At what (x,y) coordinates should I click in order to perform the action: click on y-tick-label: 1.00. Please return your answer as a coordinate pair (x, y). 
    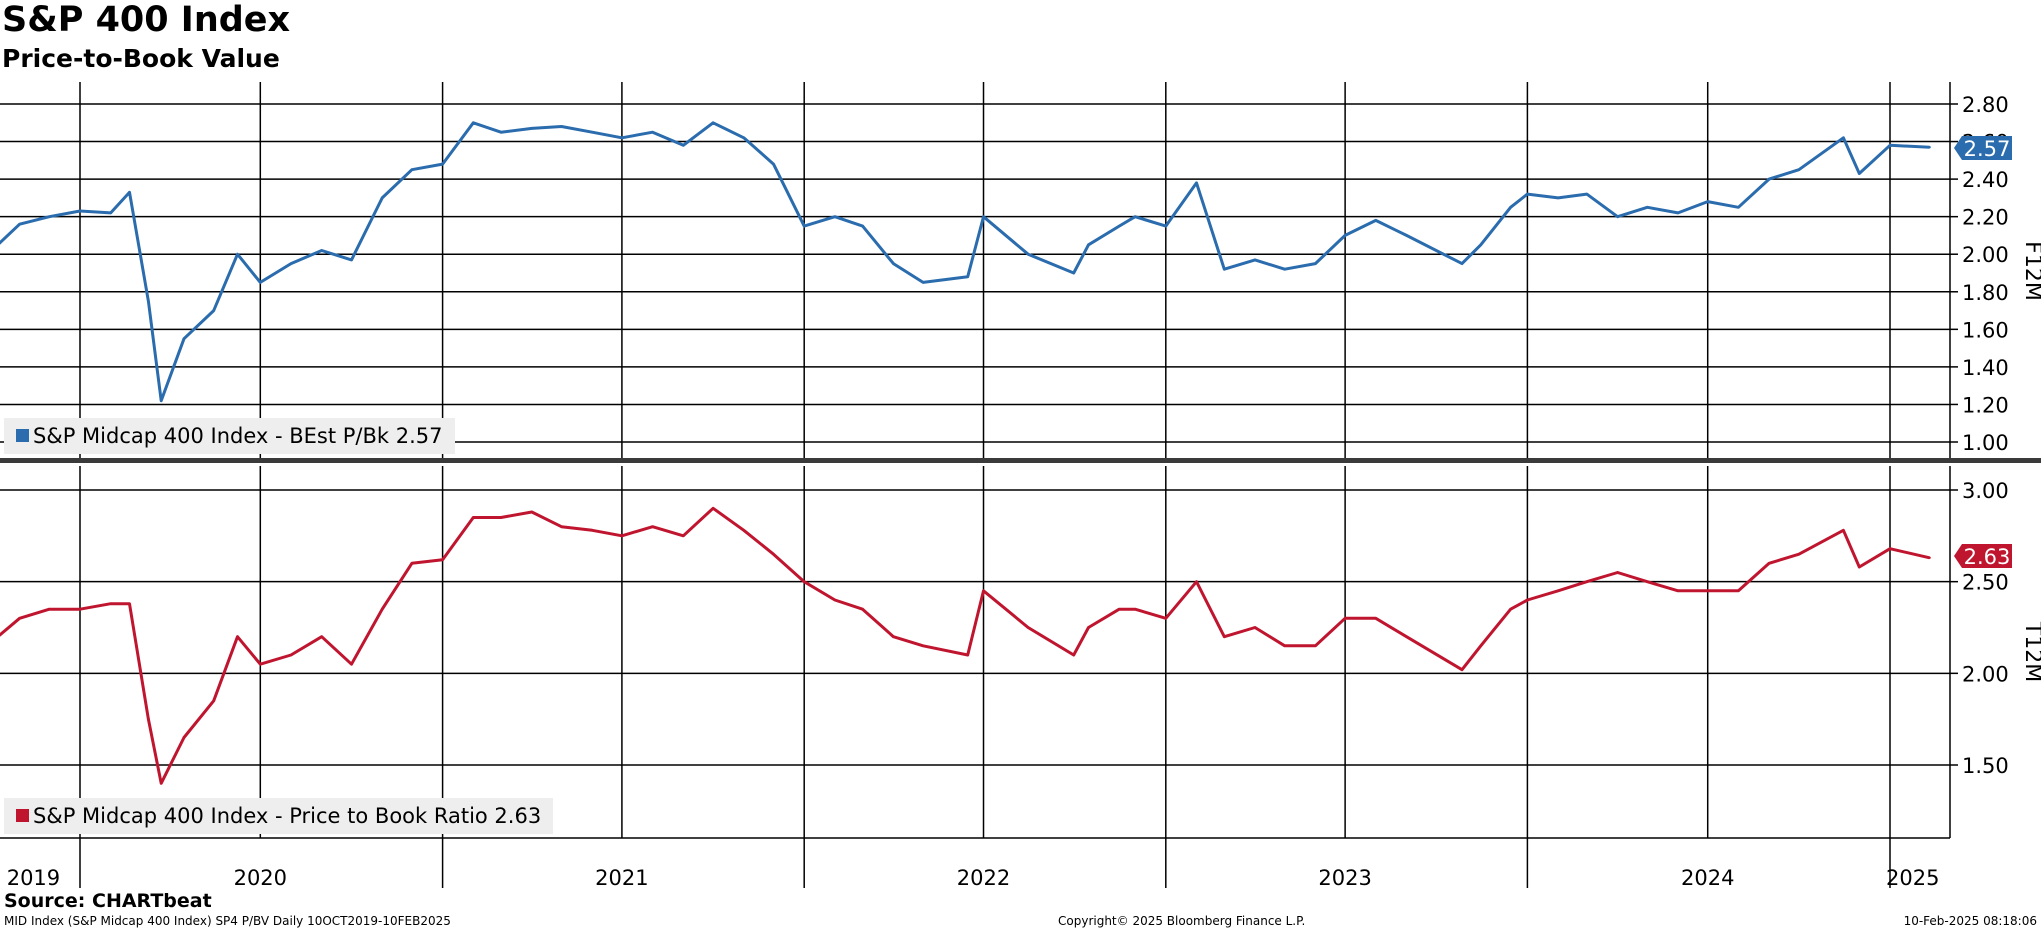
    Looking at the image, I should click on (1985, 443).